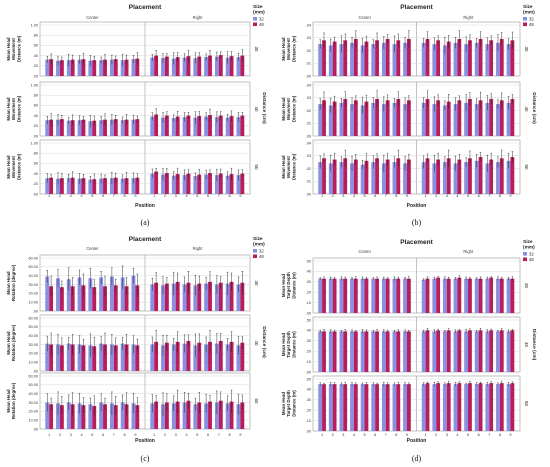  Describe the element at coordinates (35, 106) in the screenshot. I see `y-tick-label: .60` at that location.